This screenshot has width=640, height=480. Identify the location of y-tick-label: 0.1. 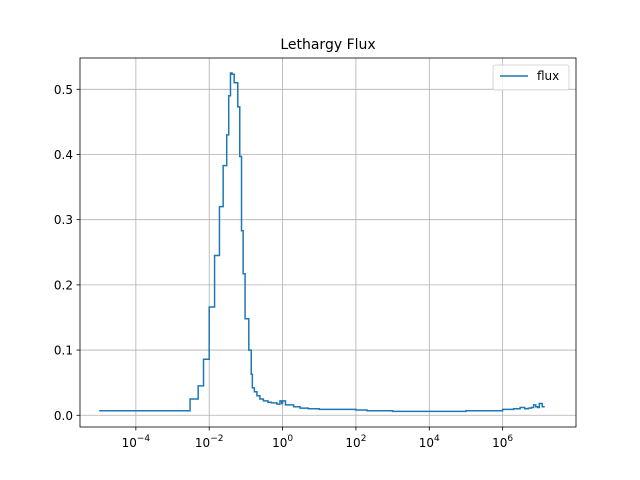
(63, 351).